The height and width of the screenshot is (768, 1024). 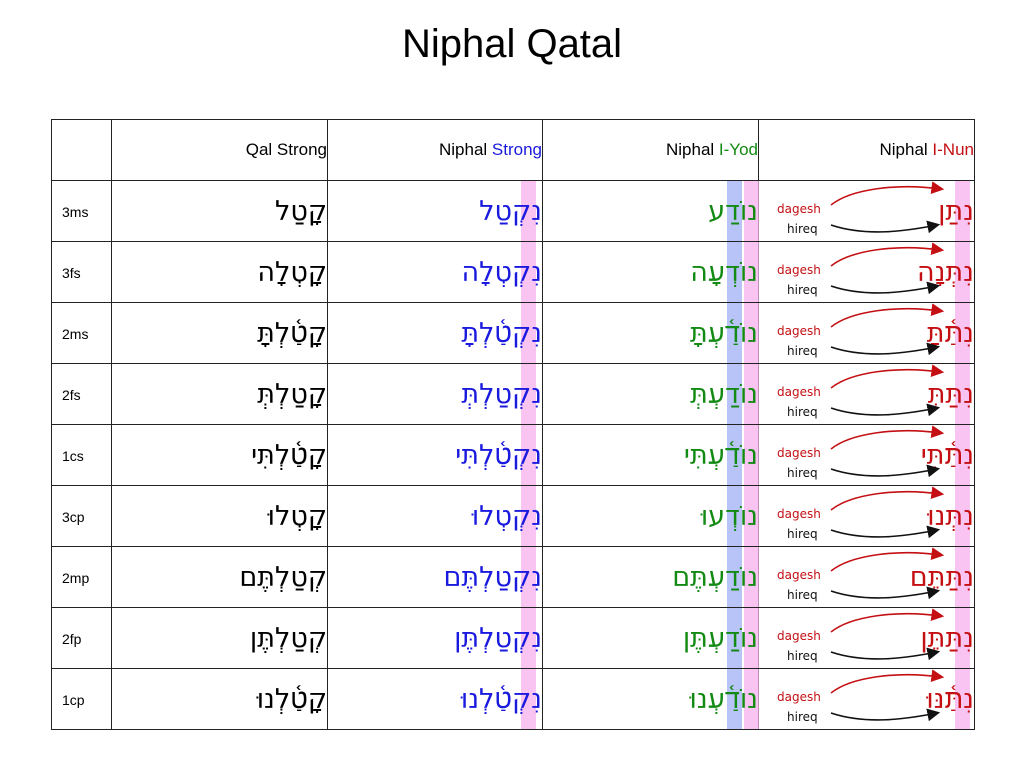 What do you see at coordinates (288, 638) in the screenshot?
I see `qal-strong-form: קְטַלְתֶּן` at bounding box center [288, 638].